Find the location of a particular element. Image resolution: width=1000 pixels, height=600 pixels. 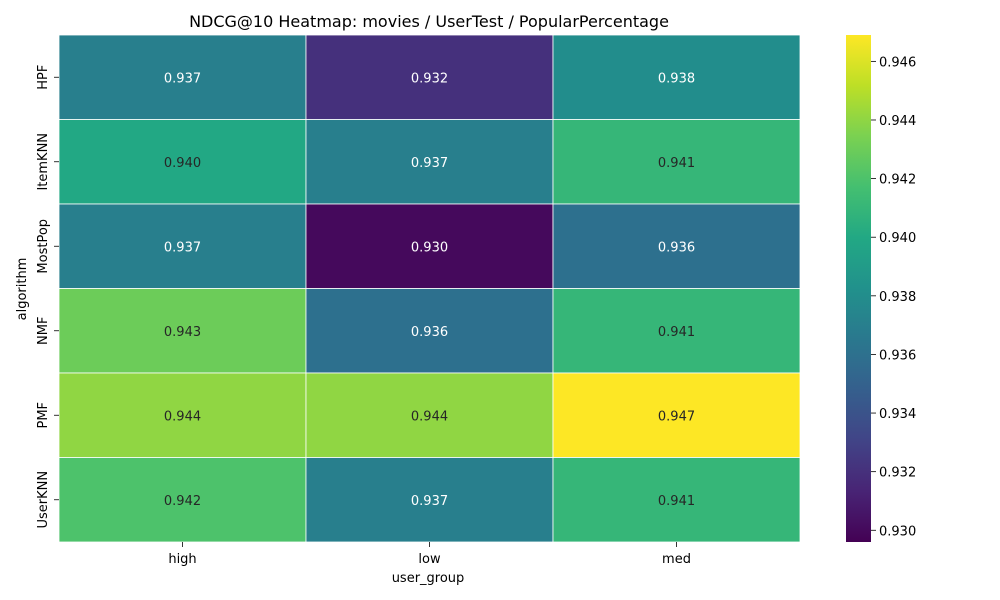

cell-value-label: 0.943 is located at coordinates (182, 332).